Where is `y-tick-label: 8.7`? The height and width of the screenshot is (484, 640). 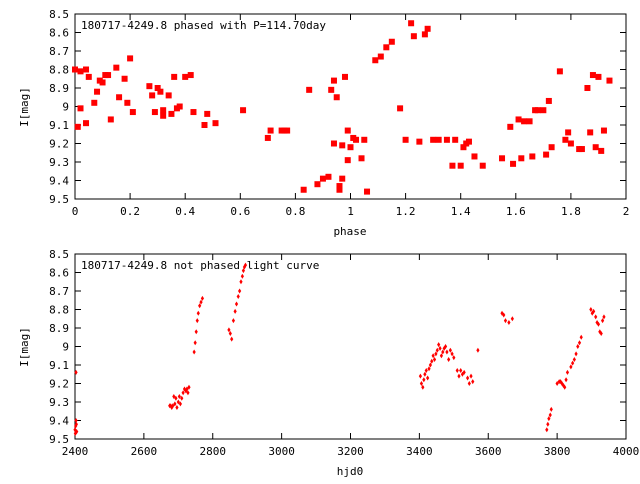
y-tick-label: 8.7 is located at coordinates (59, 291).